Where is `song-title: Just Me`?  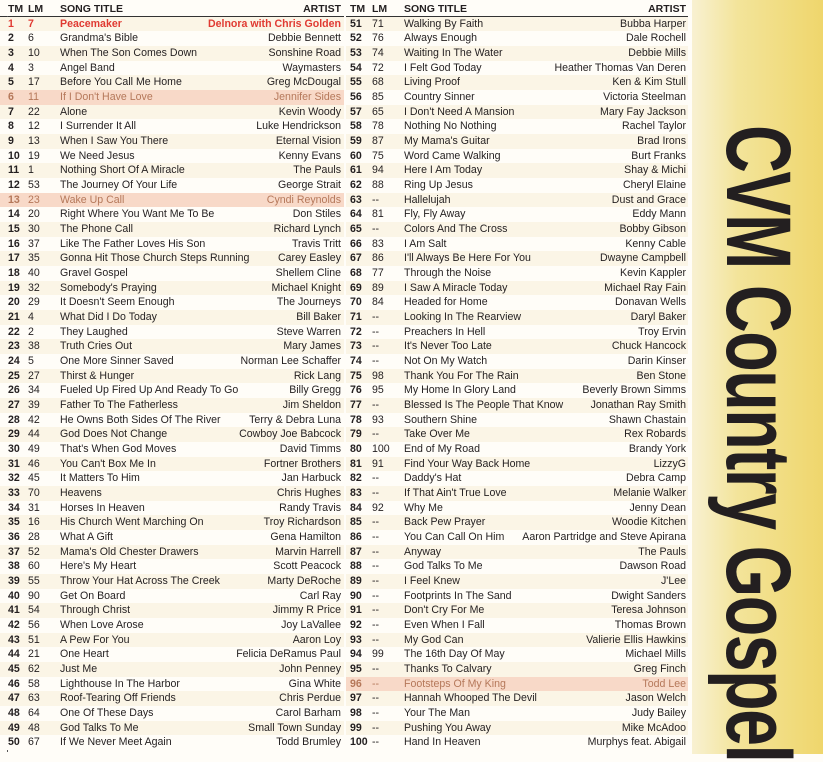
song-title: Just Me is located at coordinates (79, 669).